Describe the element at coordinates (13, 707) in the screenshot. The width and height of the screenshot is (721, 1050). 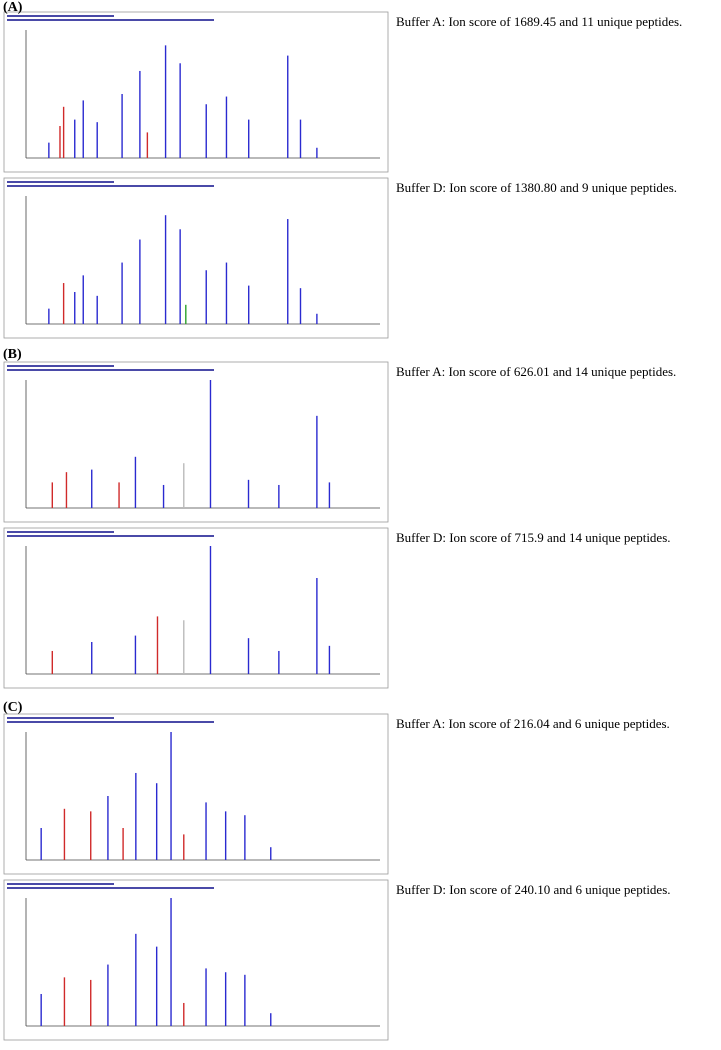
I see `panel-label: (C)` at that location.